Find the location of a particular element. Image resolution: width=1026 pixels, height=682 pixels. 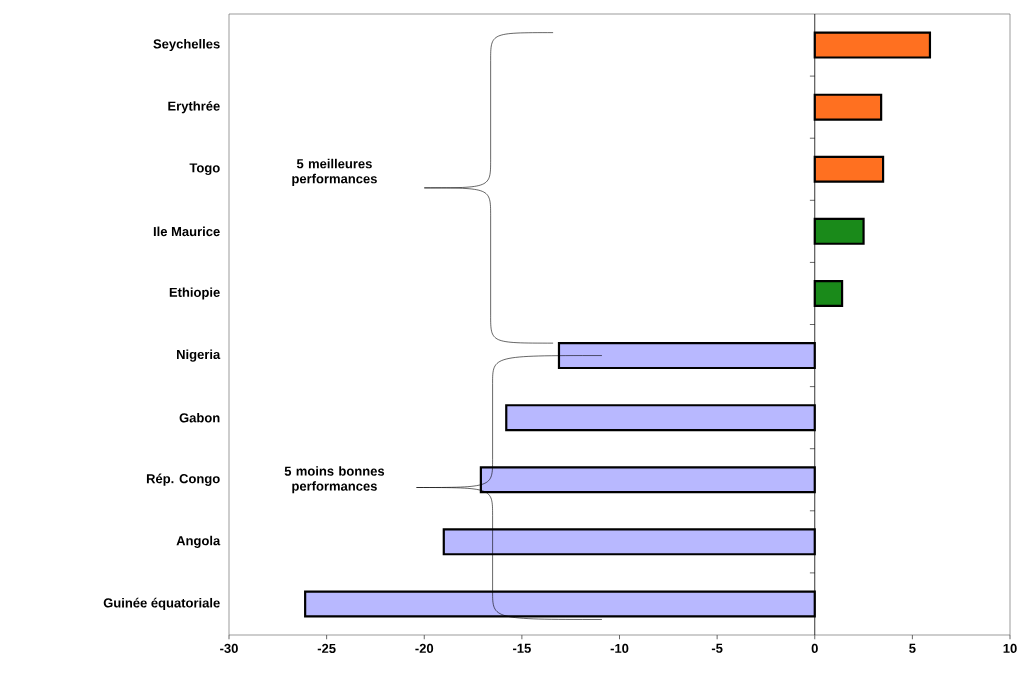

x-tick-label: 5 is located at coordinates (912, 648).